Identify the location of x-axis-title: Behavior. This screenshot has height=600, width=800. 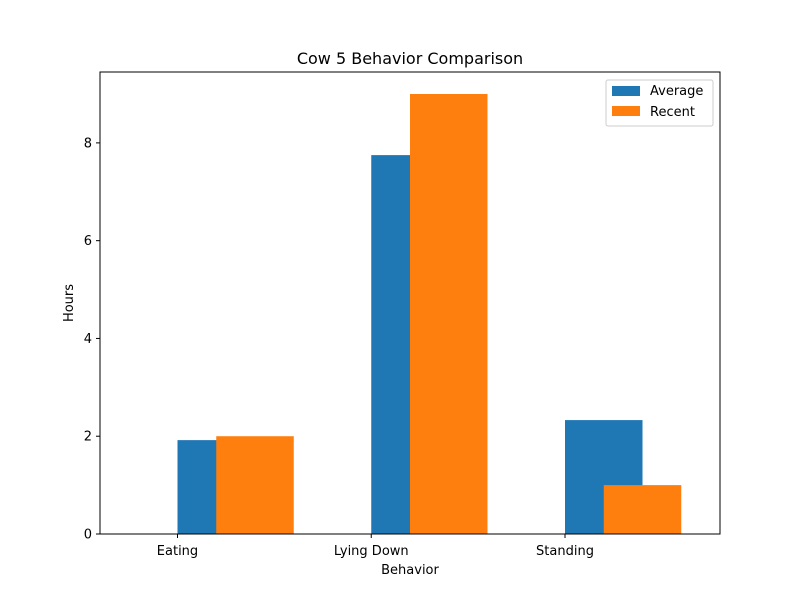
(410, 570).